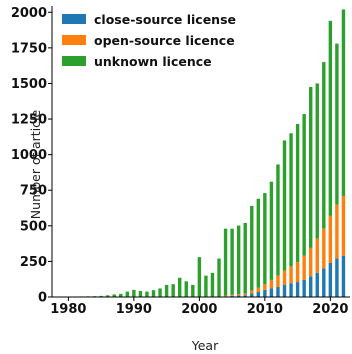 The width and height of the screenshot is (352, 354). I want to click on x-tick-label-2020: 2020, so click(330, 309).